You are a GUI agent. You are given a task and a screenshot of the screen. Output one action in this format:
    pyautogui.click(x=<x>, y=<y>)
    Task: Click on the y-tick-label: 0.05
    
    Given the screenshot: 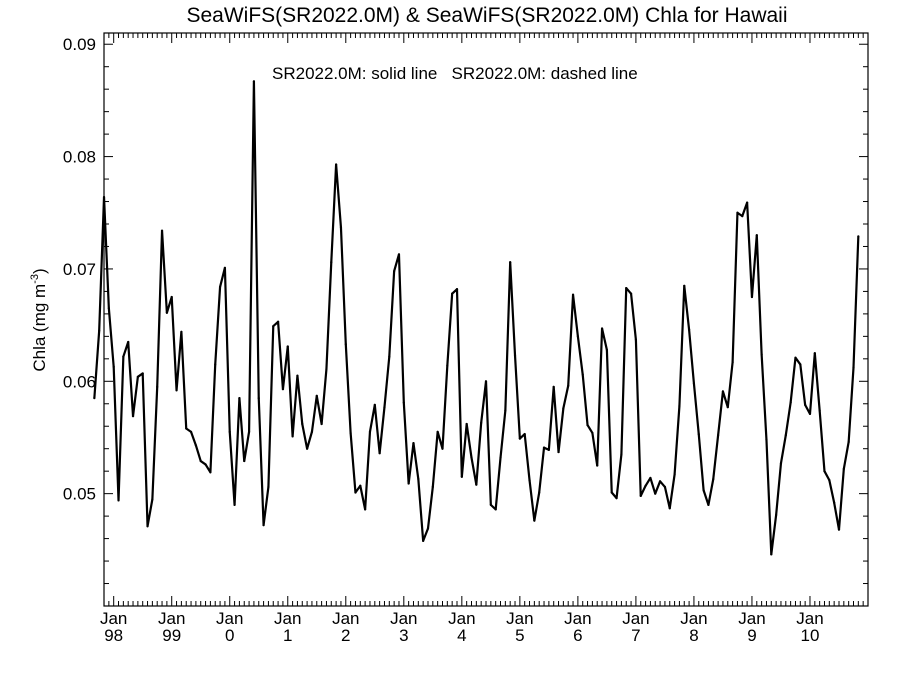 What is the action you would take?
    pyautogui.click(x=79, y=494)
    